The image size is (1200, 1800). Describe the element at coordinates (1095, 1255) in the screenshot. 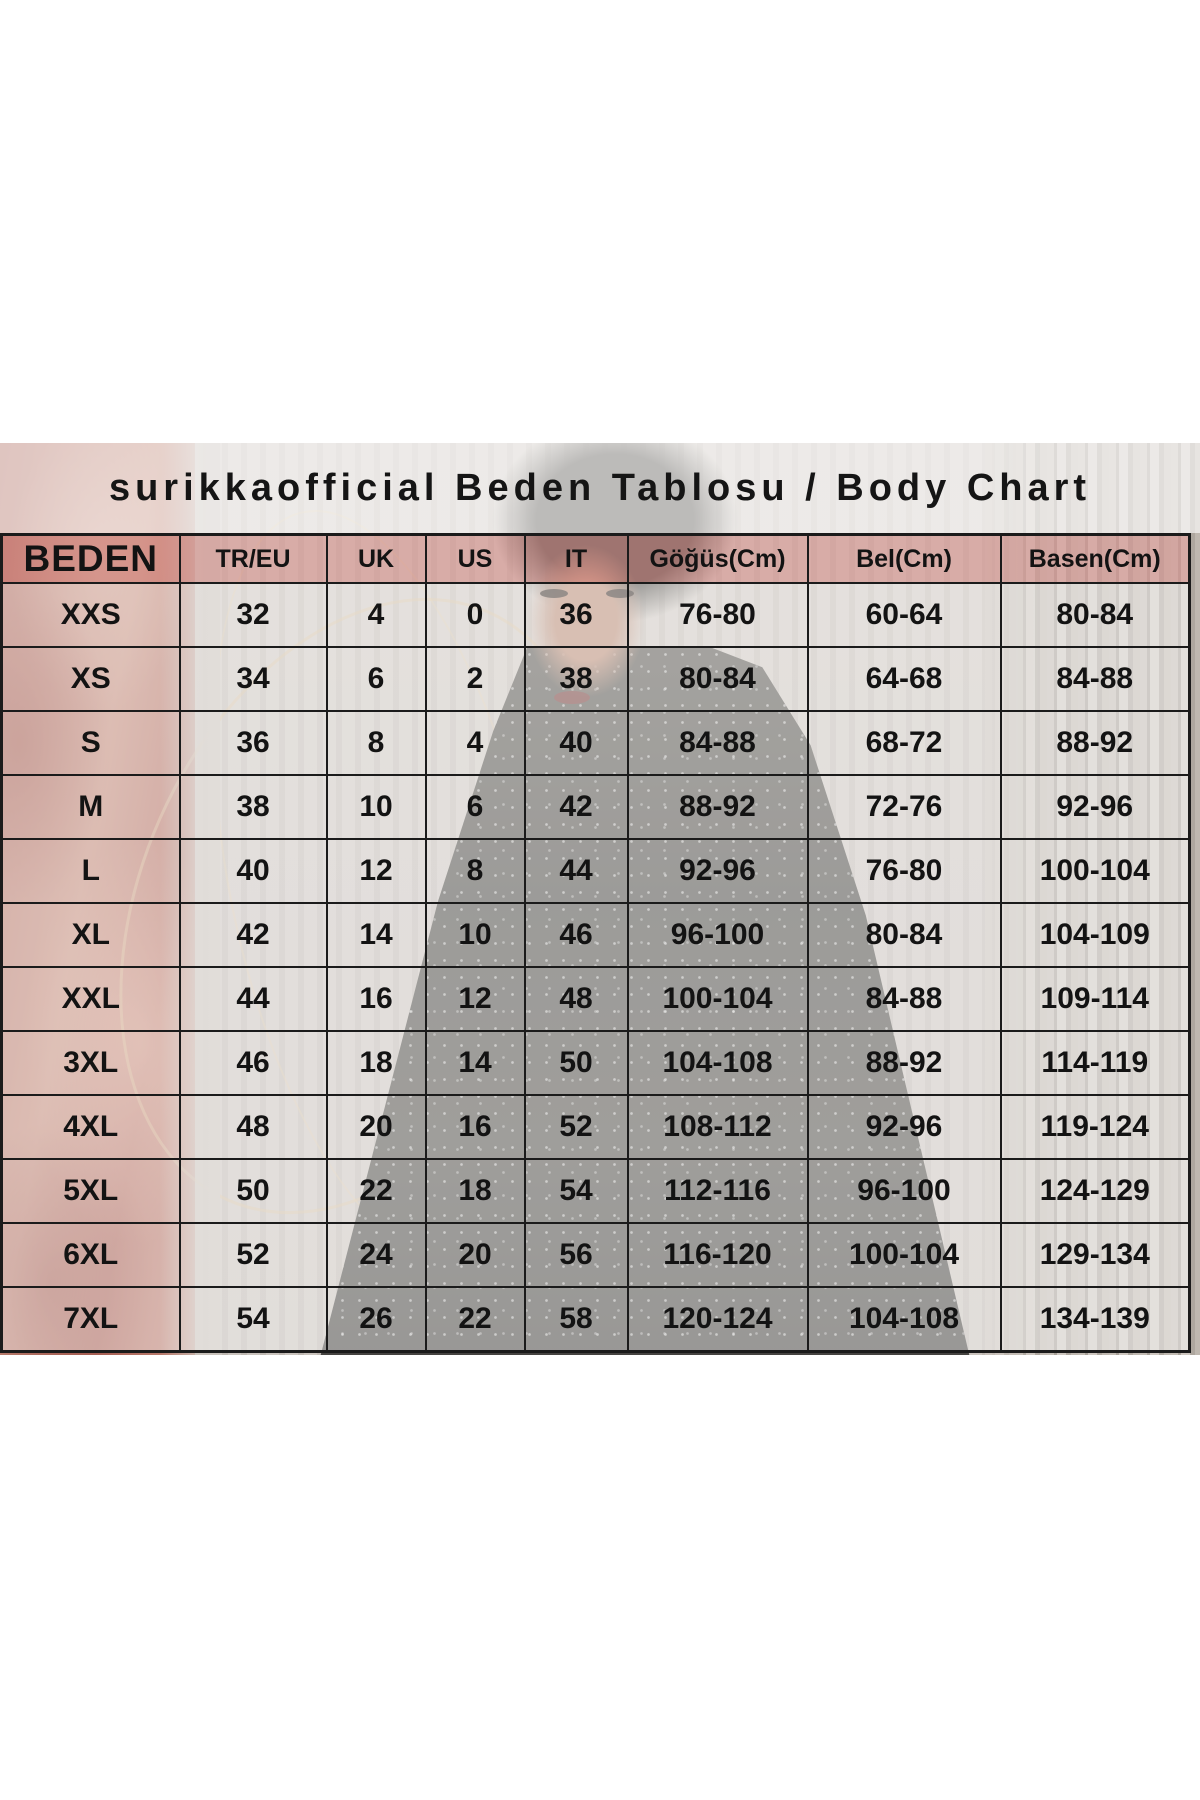

I see `cell-measurement: 129-134` at that location.